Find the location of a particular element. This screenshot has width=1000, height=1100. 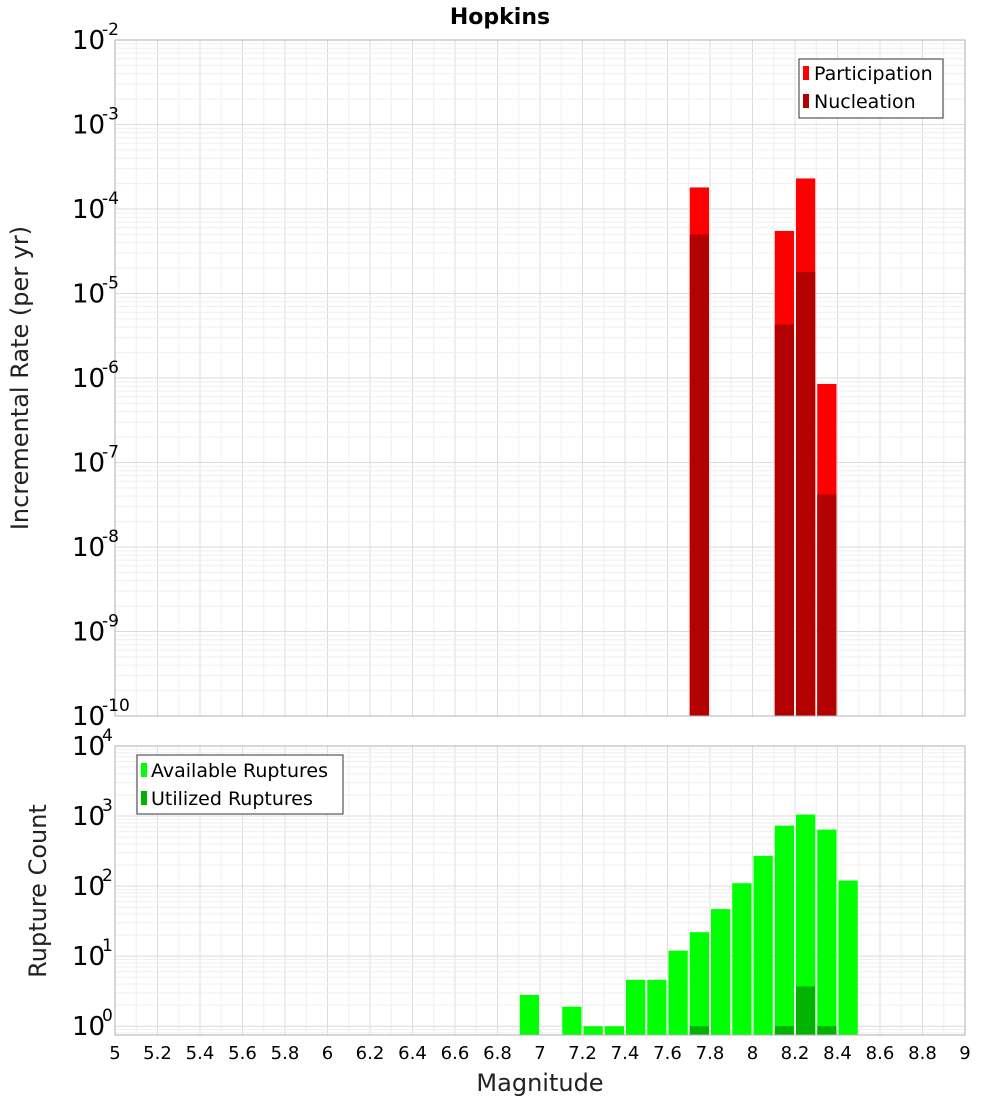

x-tick-label: 8.2 is located at coordinates (795, 1053).